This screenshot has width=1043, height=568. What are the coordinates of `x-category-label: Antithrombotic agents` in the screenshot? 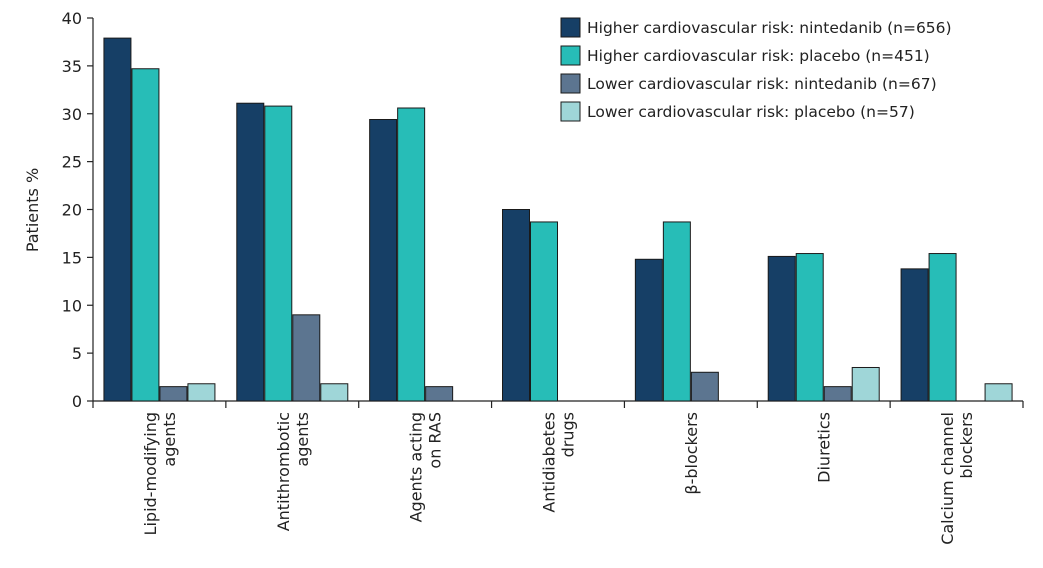 It's located at (293, 471).